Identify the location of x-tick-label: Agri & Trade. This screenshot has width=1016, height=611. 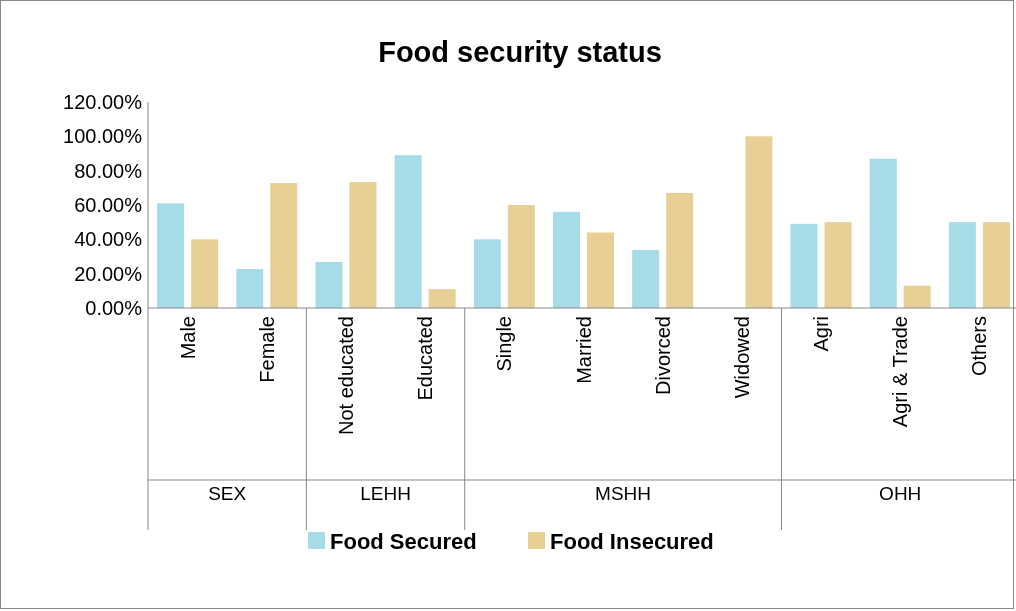
(900, 372).